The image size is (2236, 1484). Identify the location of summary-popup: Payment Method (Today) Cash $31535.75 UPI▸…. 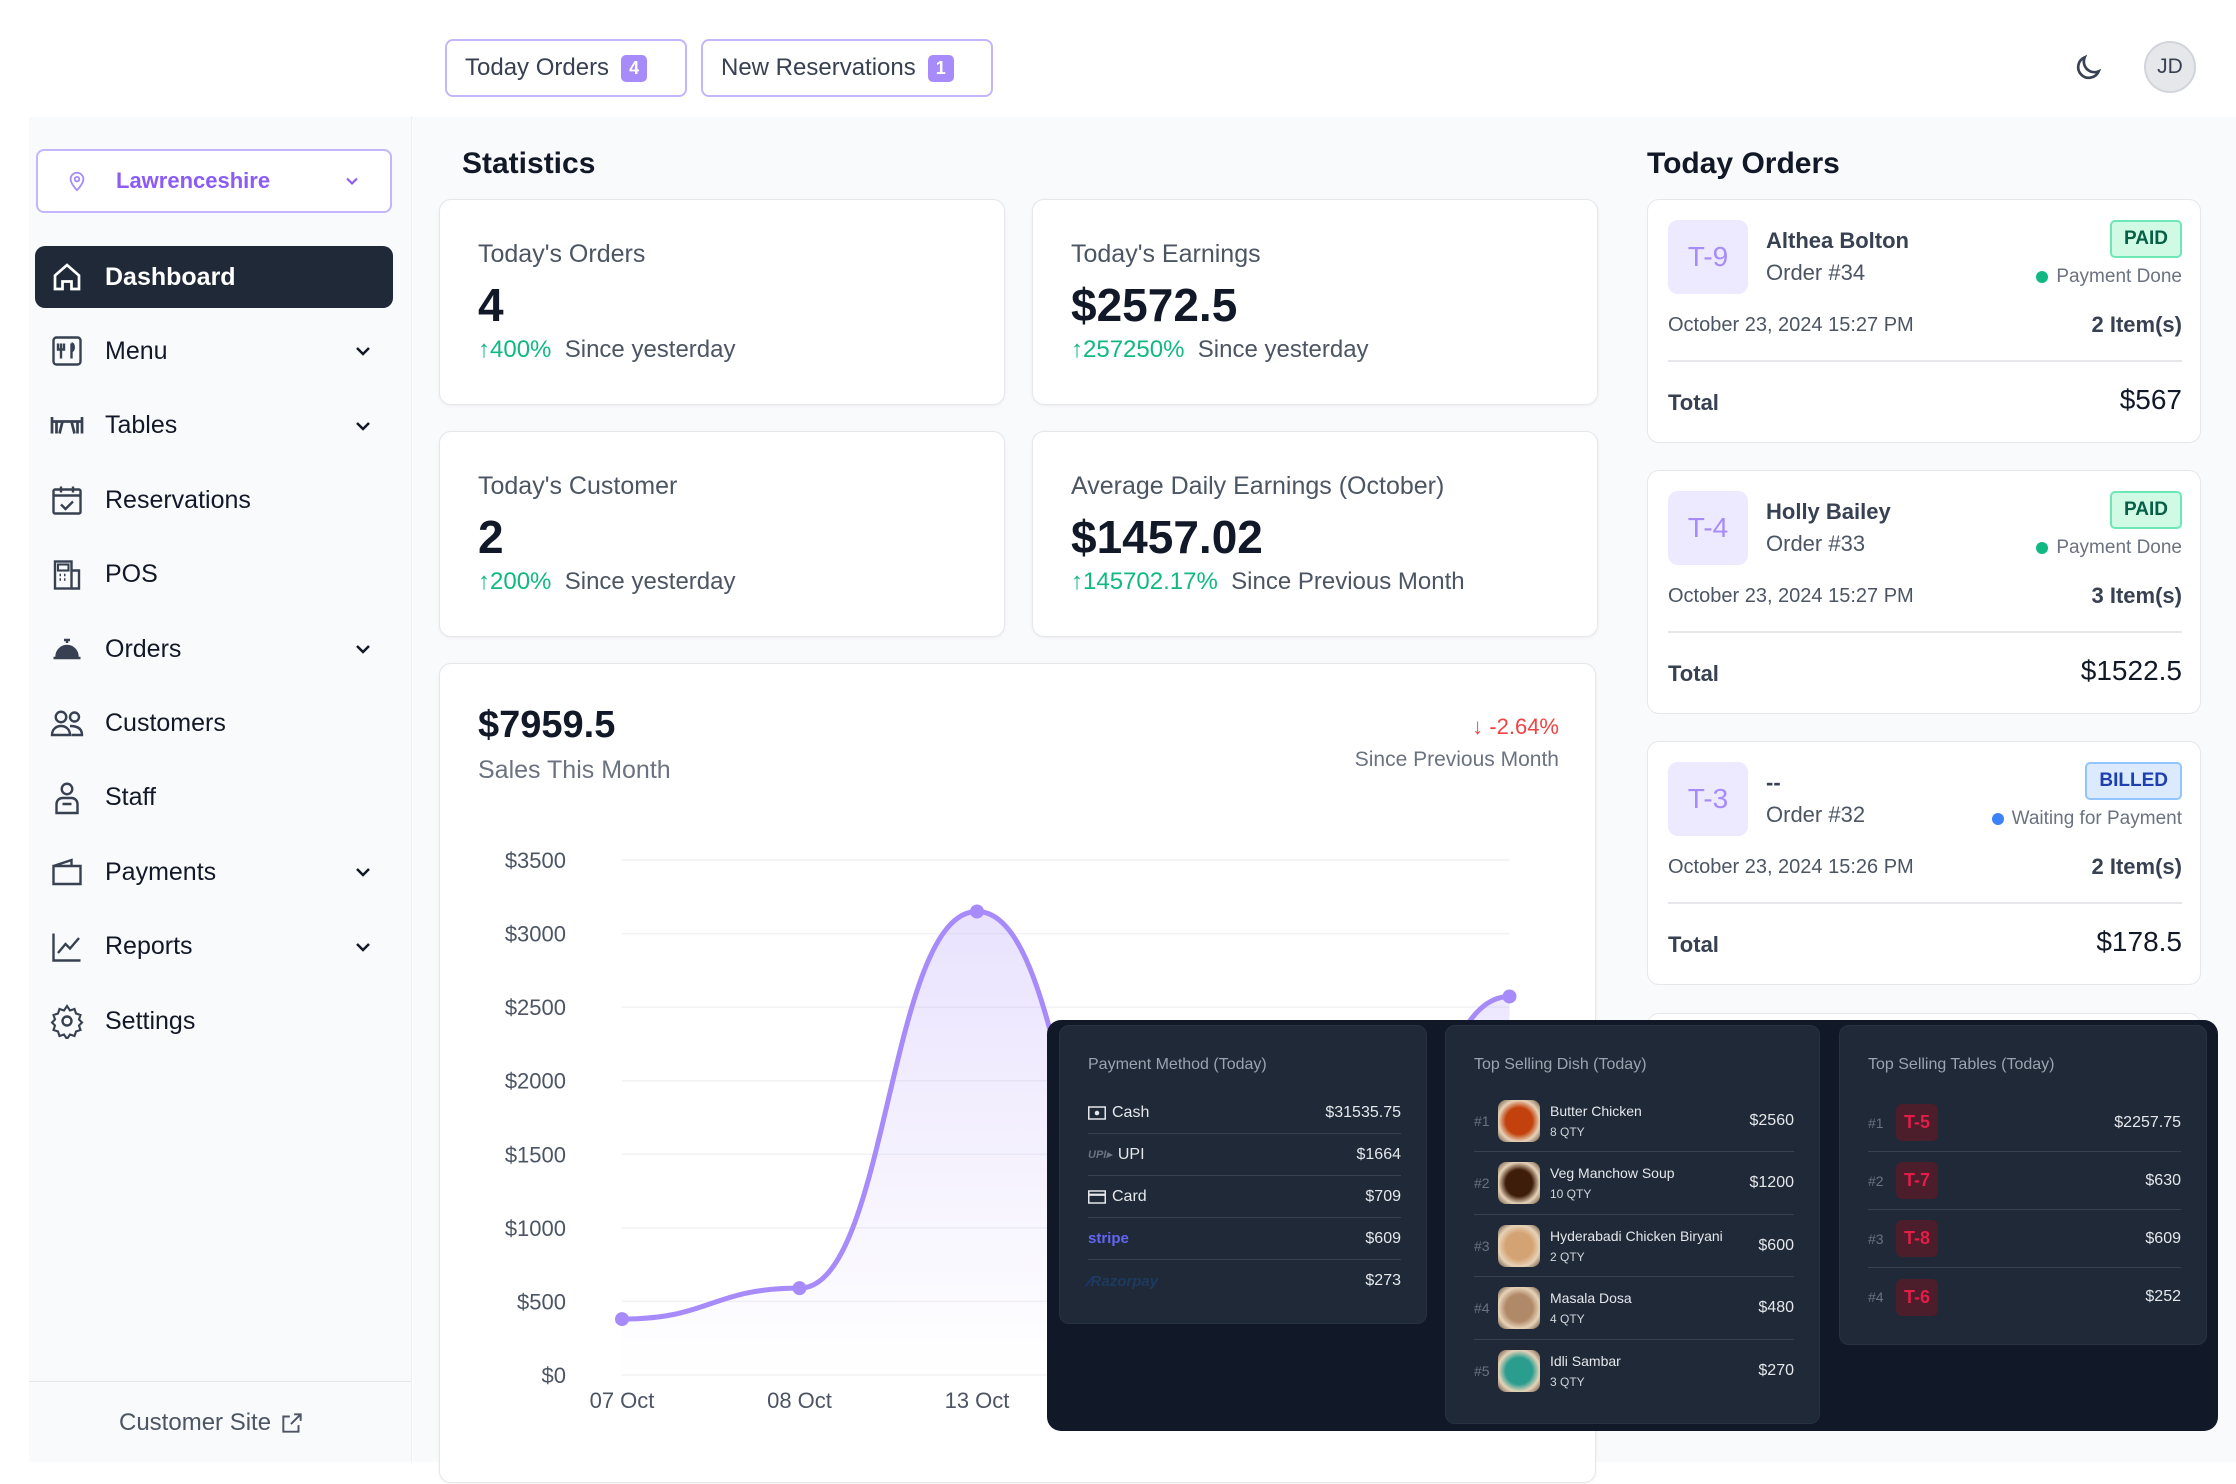
(1632, 1225).